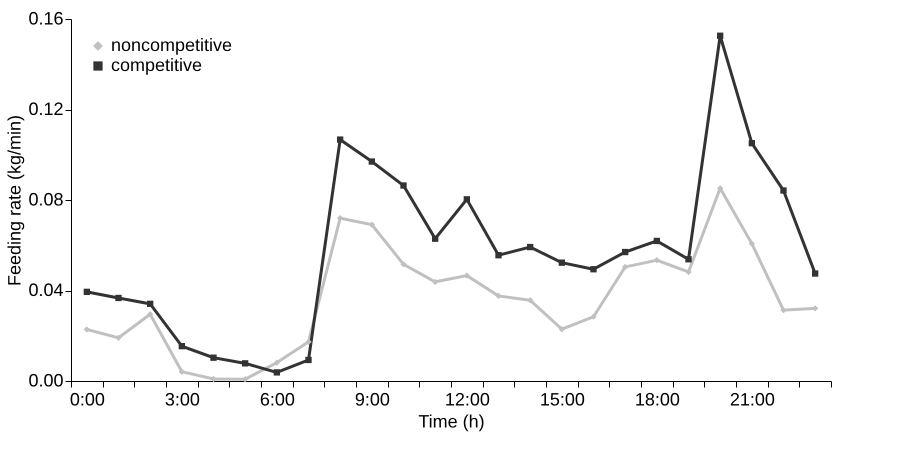 The width and height of the screenshot is (898, 474). Describe the element at coordinates (182, 400) in the screenshot. I see `x-tick-label: 3:00` at that location.